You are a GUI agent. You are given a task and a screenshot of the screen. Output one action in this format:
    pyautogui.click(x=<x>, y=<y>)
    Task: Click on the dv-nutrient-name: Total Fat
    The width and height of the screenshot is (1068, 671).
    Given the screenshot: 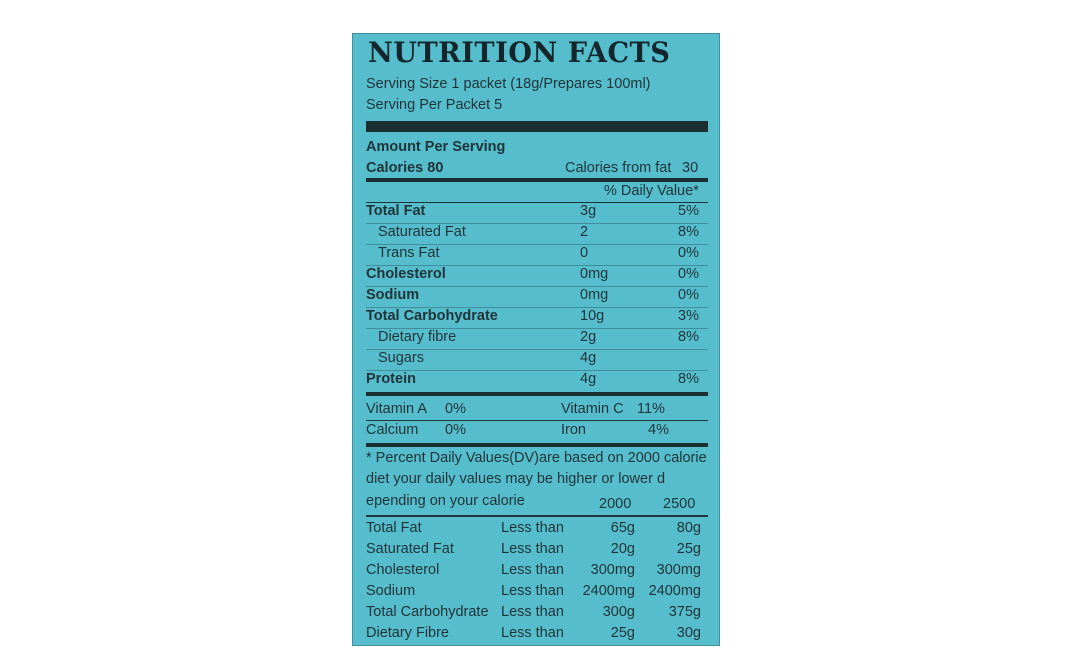 What is the action you would take?
    pyautogui.click(x=394, y=528)
    